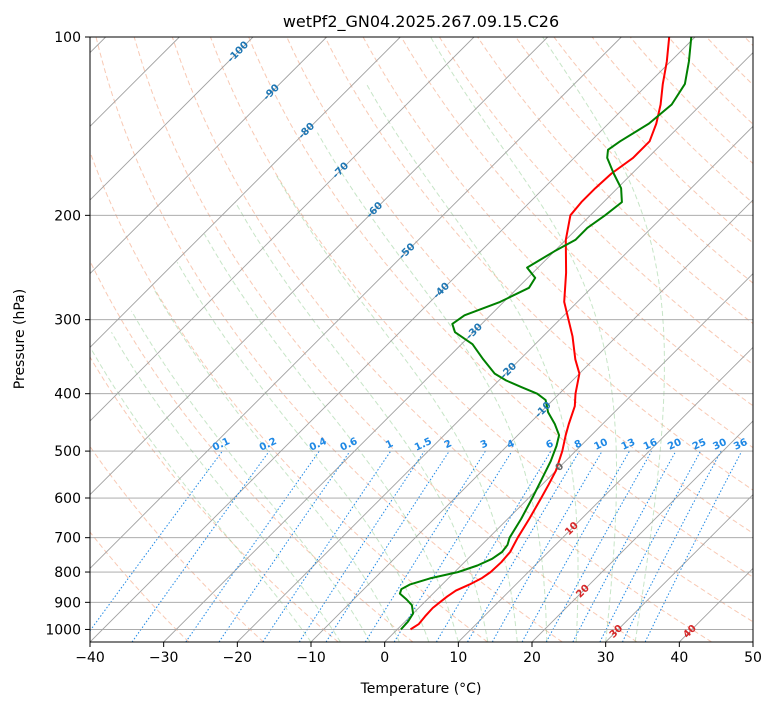  Describe the element at coordinates (67, 395) in the screenshot. I see `y-tick-label: 400` at that location.